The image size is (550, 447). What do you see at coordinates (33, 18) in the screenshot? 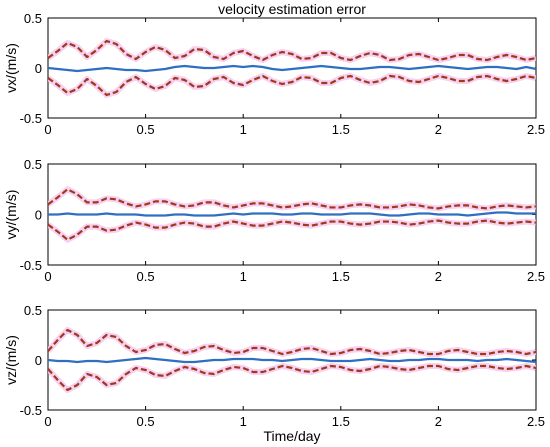
I see `vx-ytick-label: 0.5` at bounding box center [33, 18].